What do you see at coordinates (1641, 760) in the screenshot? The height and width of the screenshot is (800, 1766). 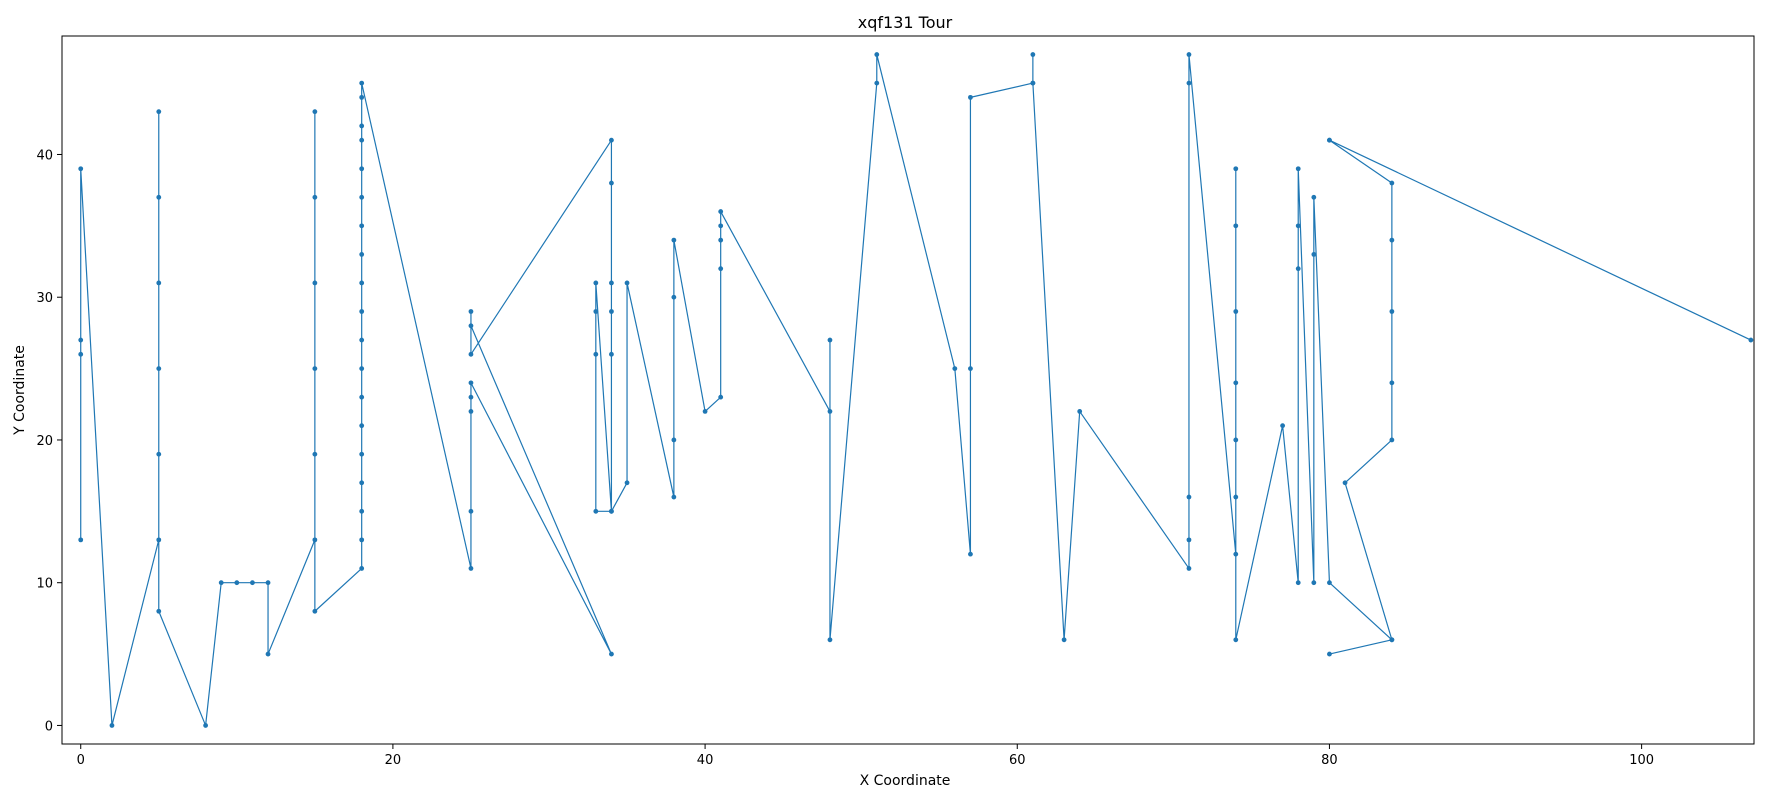 I see `x-tick-label: 100` at bounding box center [1641, 760].